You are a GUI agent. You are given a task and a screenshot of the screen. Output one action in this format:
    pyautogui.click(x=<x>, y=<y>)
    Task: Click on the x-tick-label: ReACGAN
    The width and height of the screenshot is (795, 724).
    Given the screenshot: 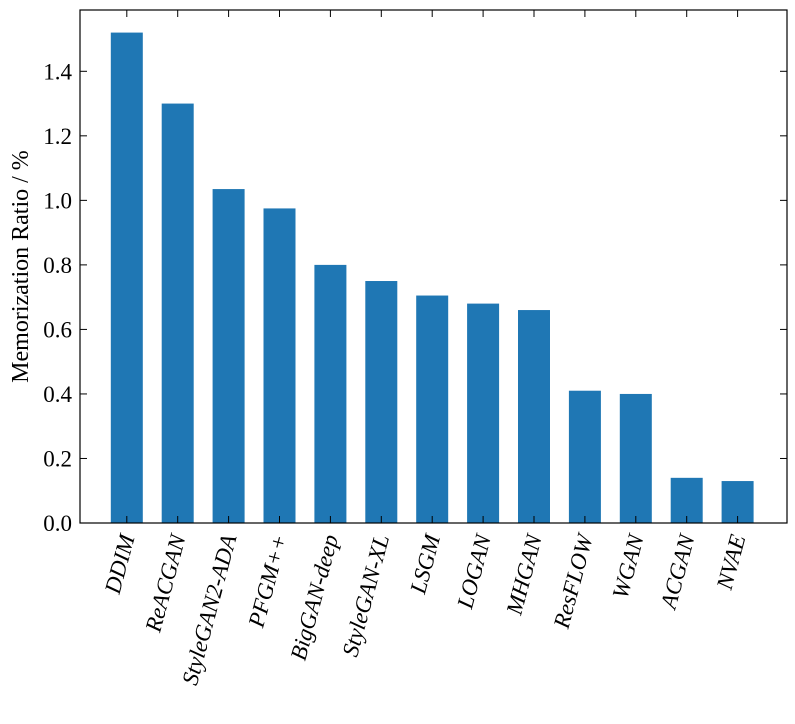 What is the action you would take?
    pyautogui.click(x=165, y=582)
    